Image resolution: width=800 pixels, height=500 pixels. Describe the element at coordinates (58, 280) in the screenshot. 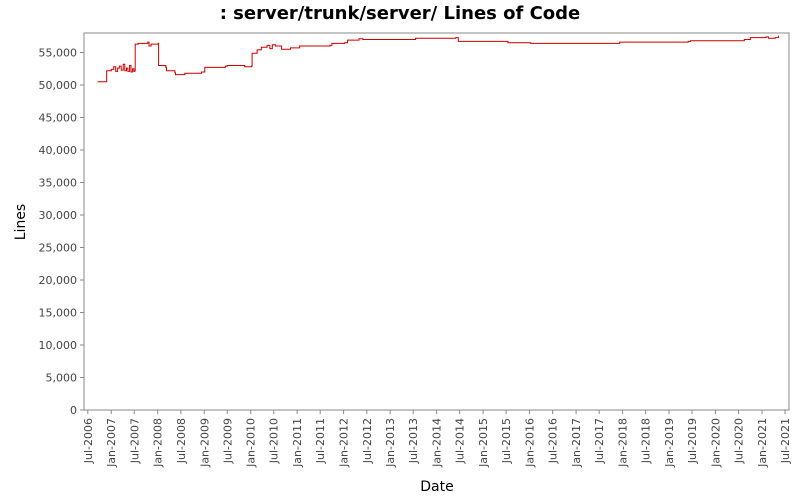

I see `y-tick-label: 20,000` at that location.